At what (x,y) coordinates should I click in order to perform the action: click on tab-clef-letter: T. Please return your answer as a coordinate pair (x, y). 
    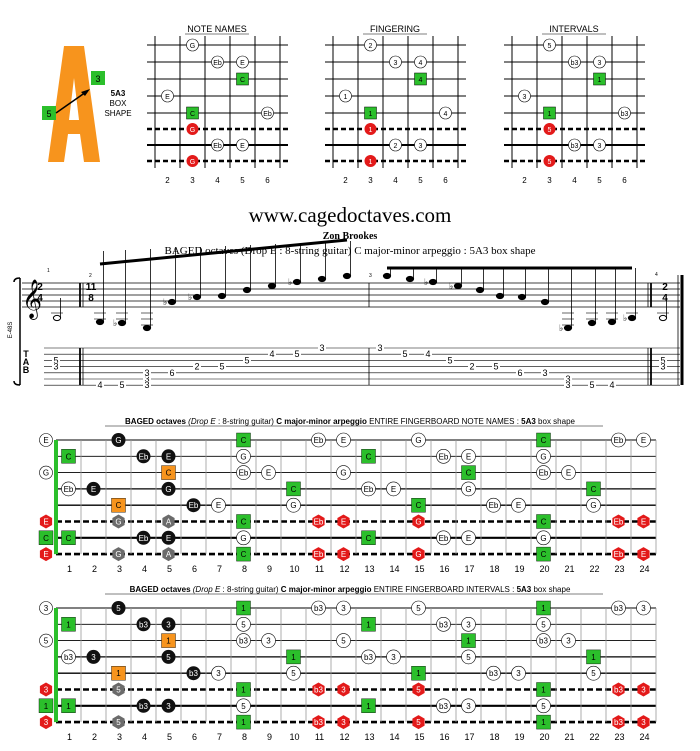
    Looking at the image, I should click on (26, 354).